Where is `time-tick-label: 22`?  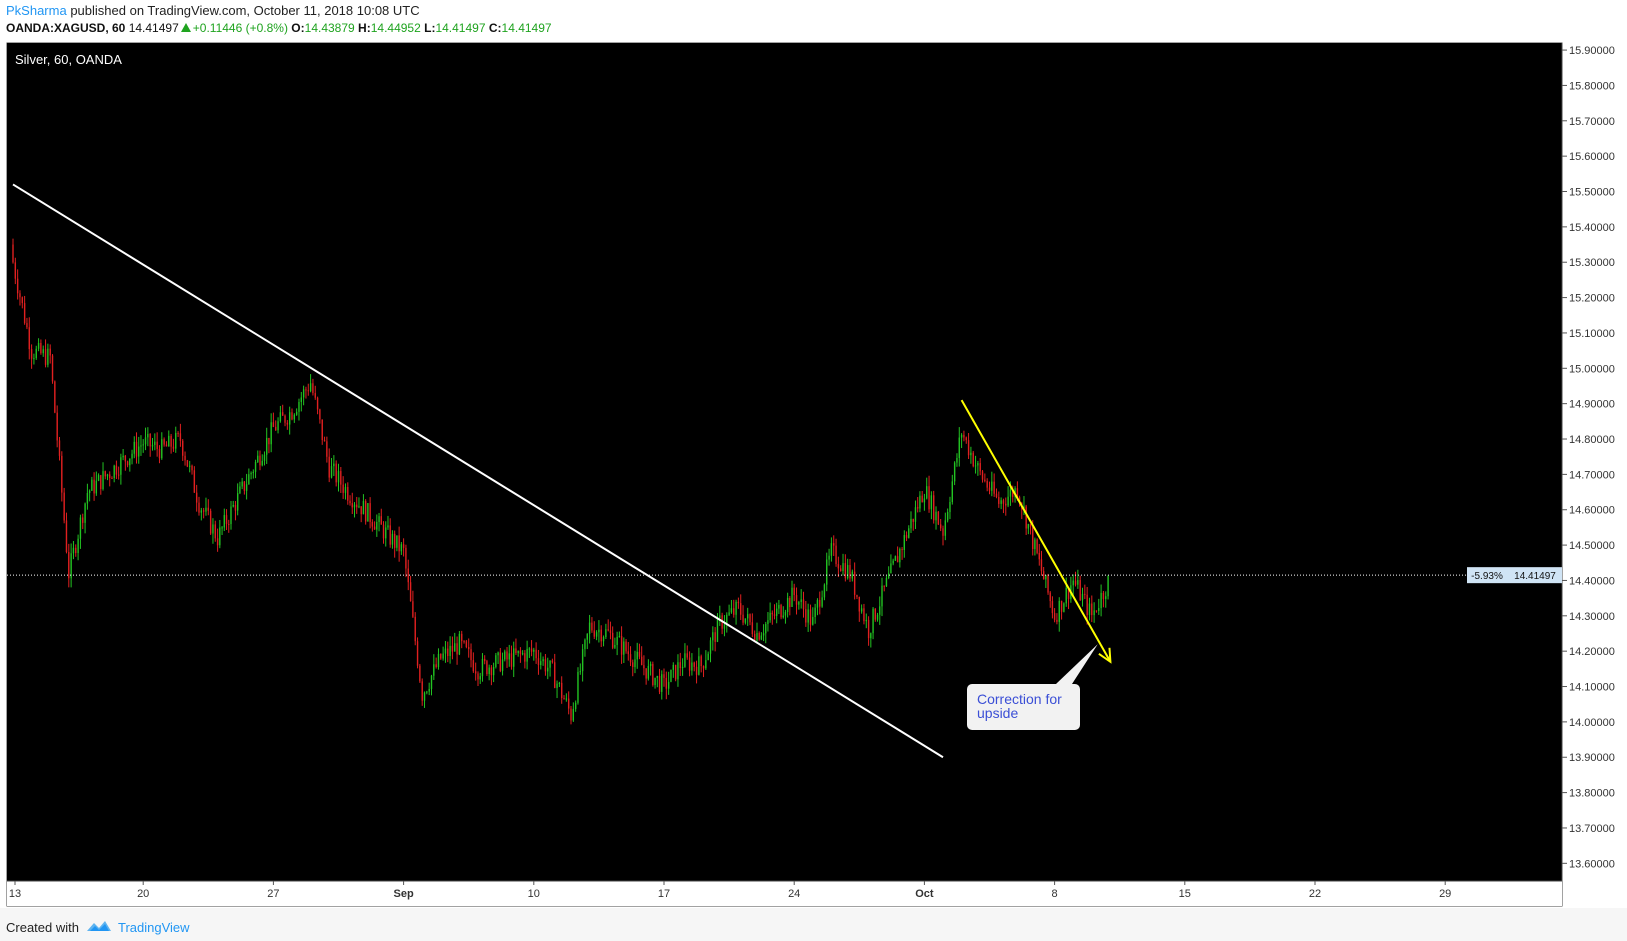
time-tick-label: 22 is located at coordinates (1315, 894).